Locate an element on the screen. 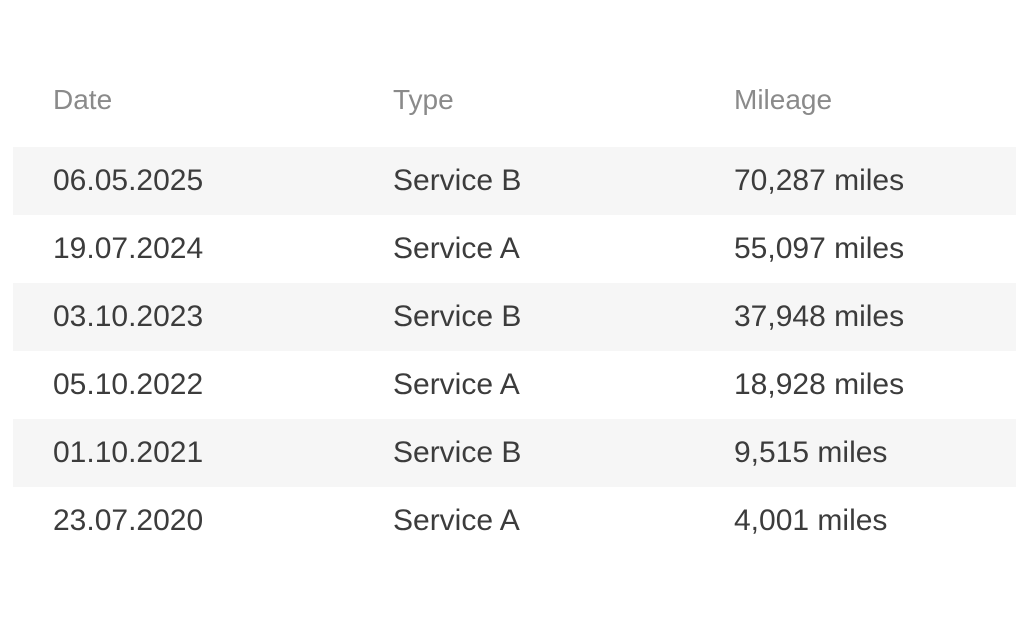 The image size is (1016, 630). column-header-type: Type is located at coordinates (423, 99).